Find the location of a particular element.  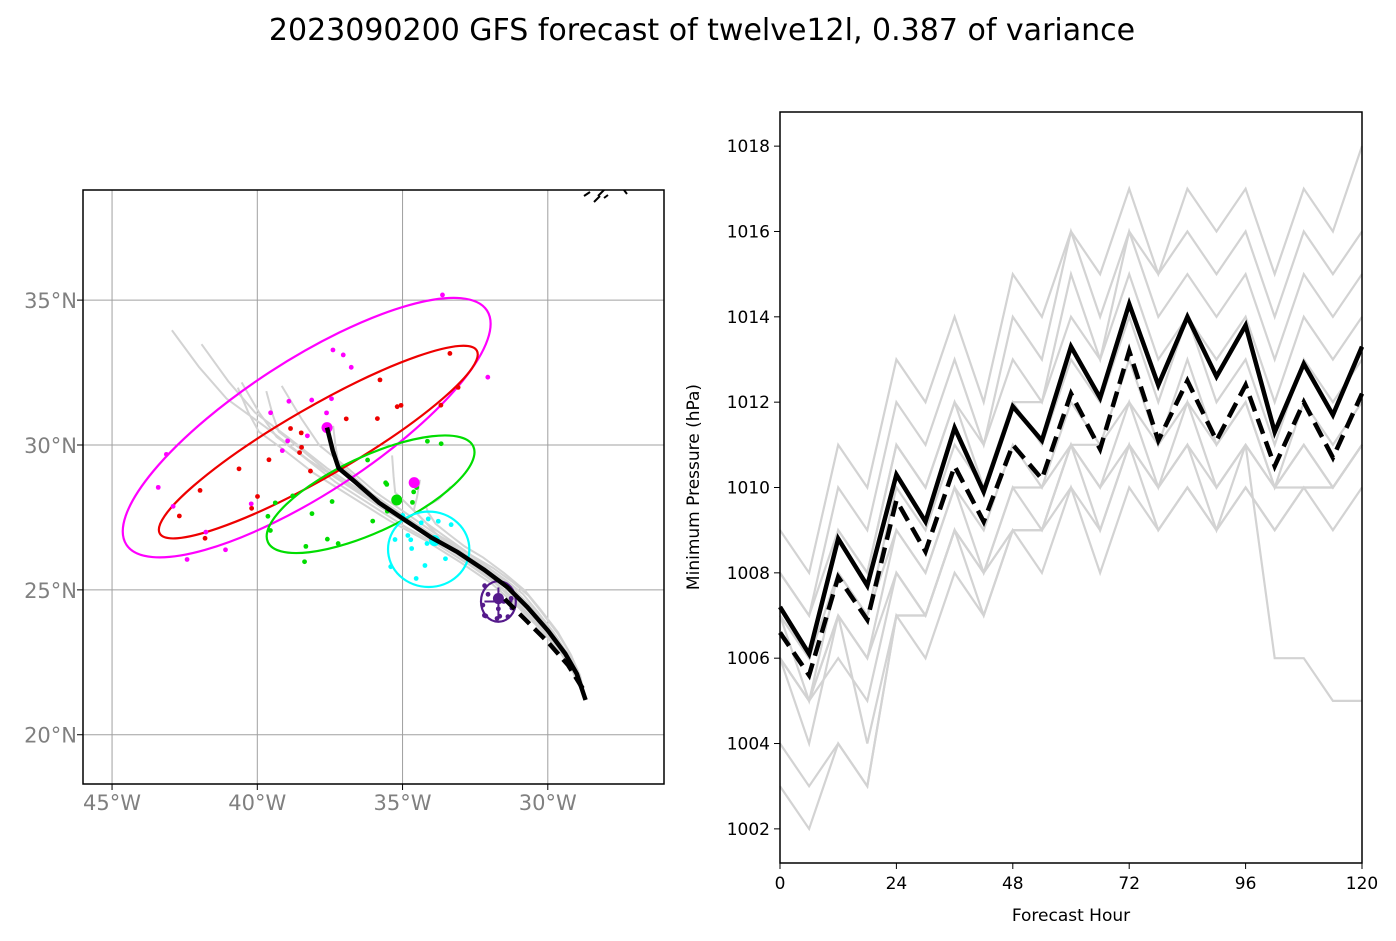

y-tick-label: 1016 is located at coordinates (748, 232).